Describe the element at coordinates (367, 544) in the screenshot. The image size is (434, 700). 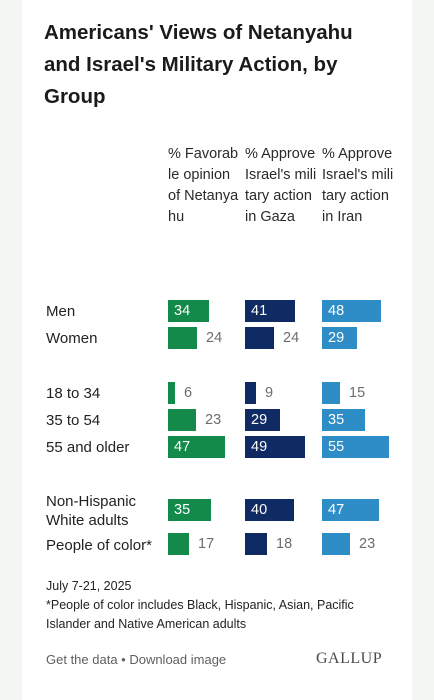
I see `value-label-s3-r7: 23` at that location.